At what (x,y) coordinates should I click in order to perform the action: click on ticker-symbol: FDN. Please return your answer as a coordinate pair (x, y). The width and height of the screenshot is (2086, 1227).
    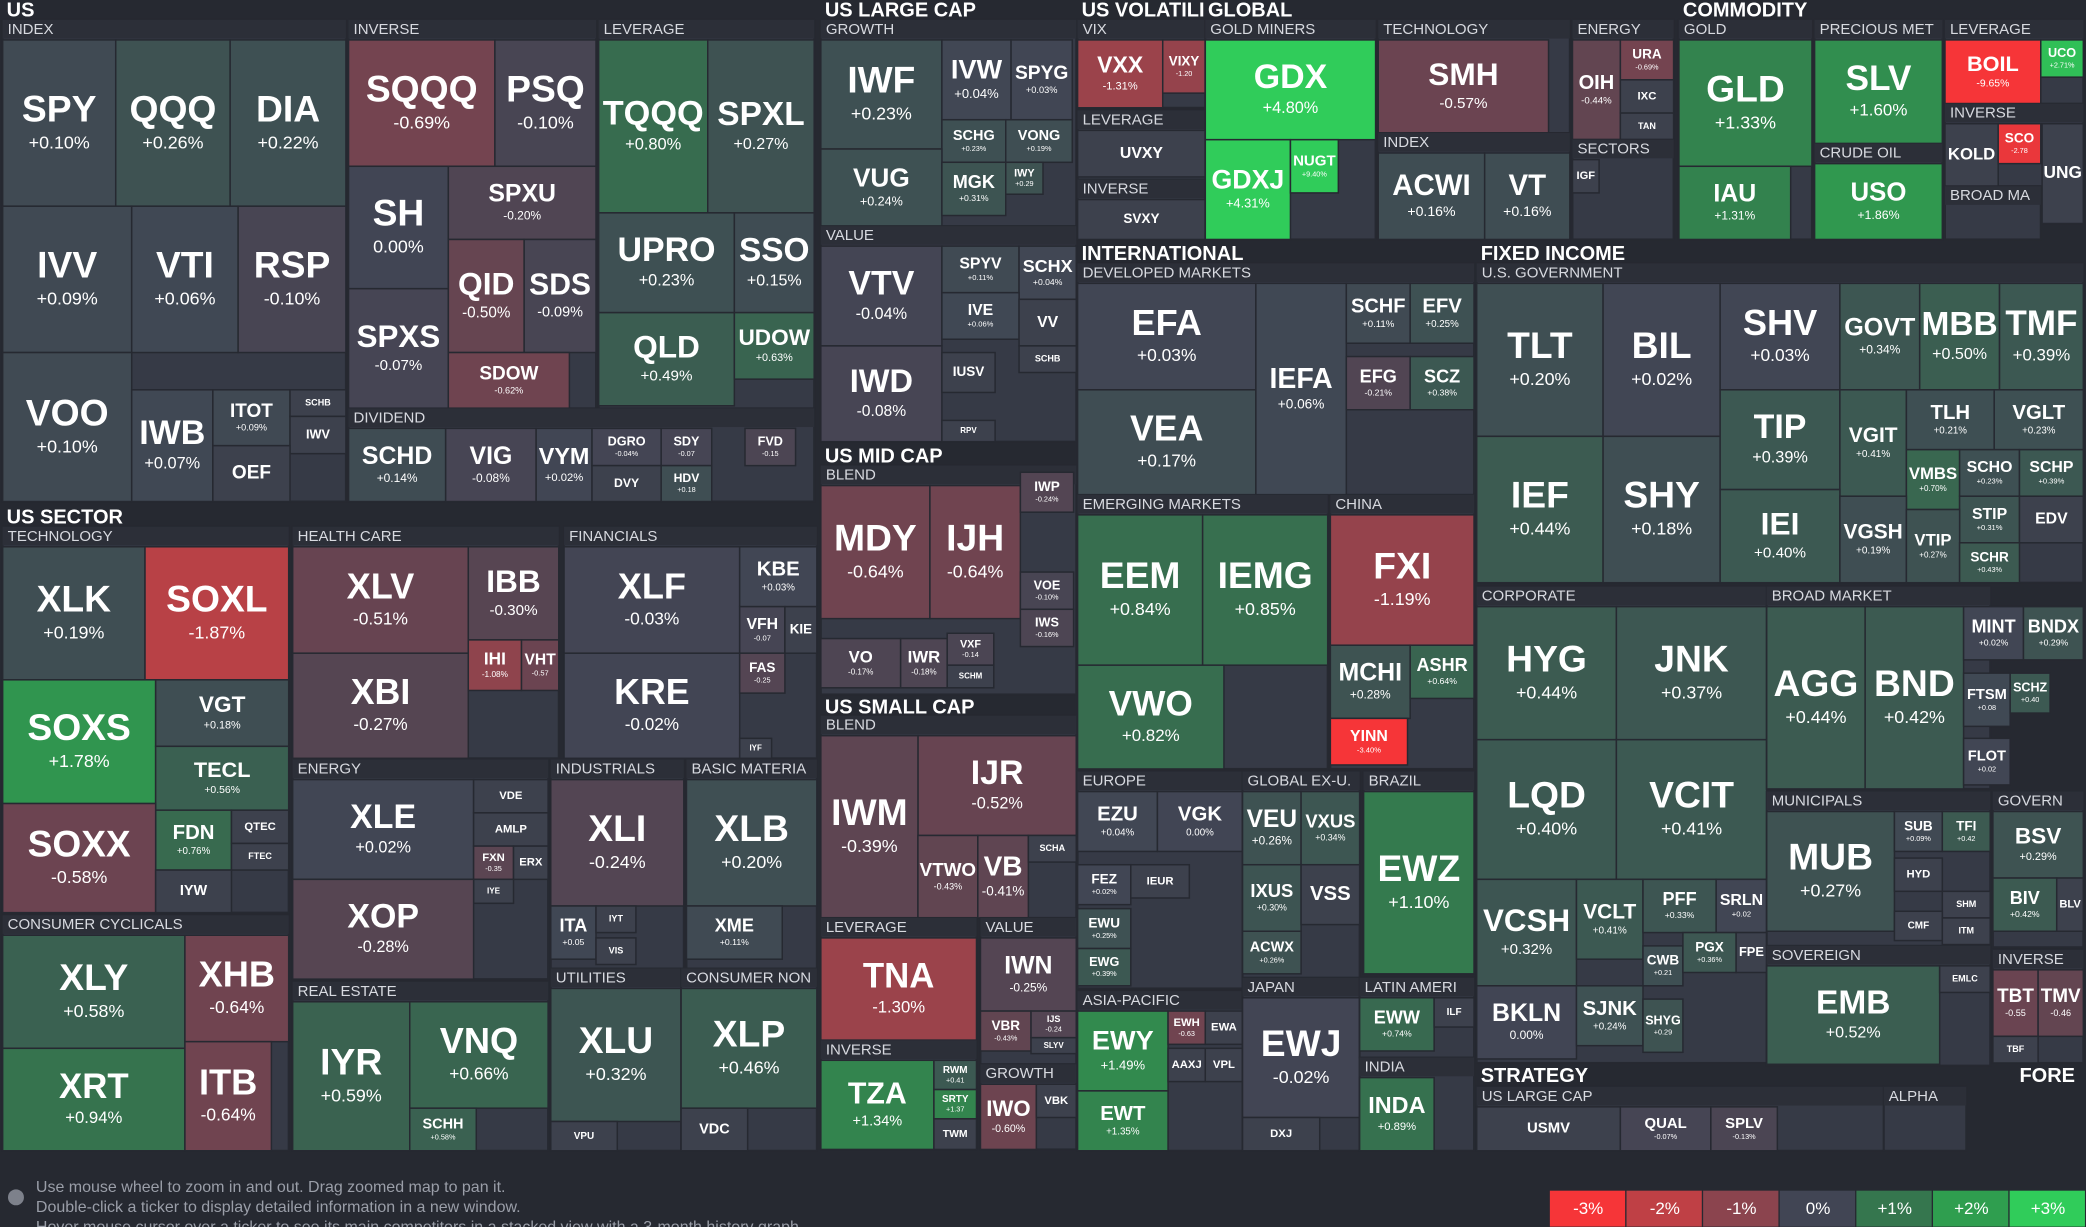
    Looking at the image, I should click on (194, 833).